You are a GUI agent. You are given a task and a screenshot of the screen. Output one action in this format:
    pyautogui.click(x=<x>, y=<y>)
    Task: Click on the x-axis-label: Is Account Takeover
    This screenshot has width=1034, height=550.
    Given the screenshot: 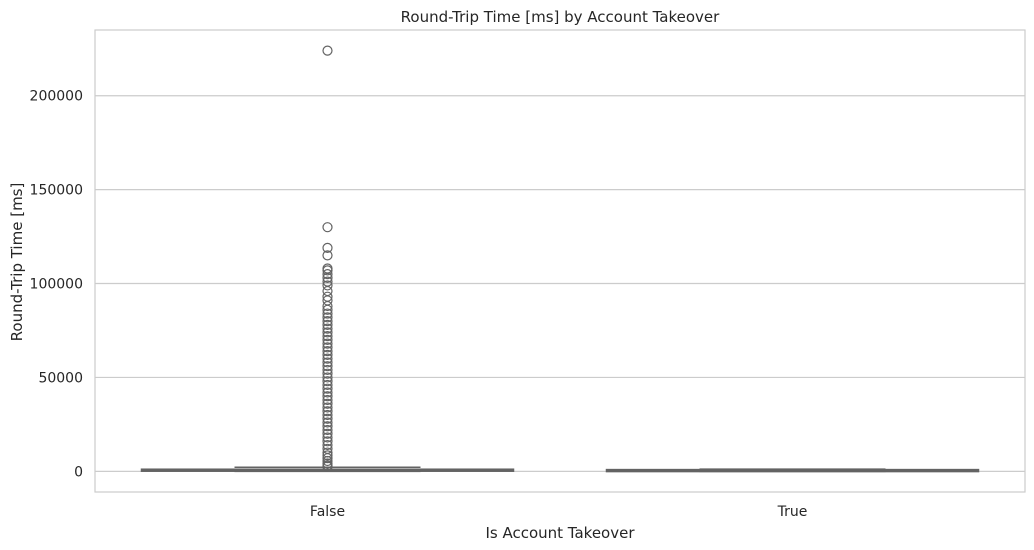 What is the action you would take?
    pyautogui.click(x=560, y=533)
    